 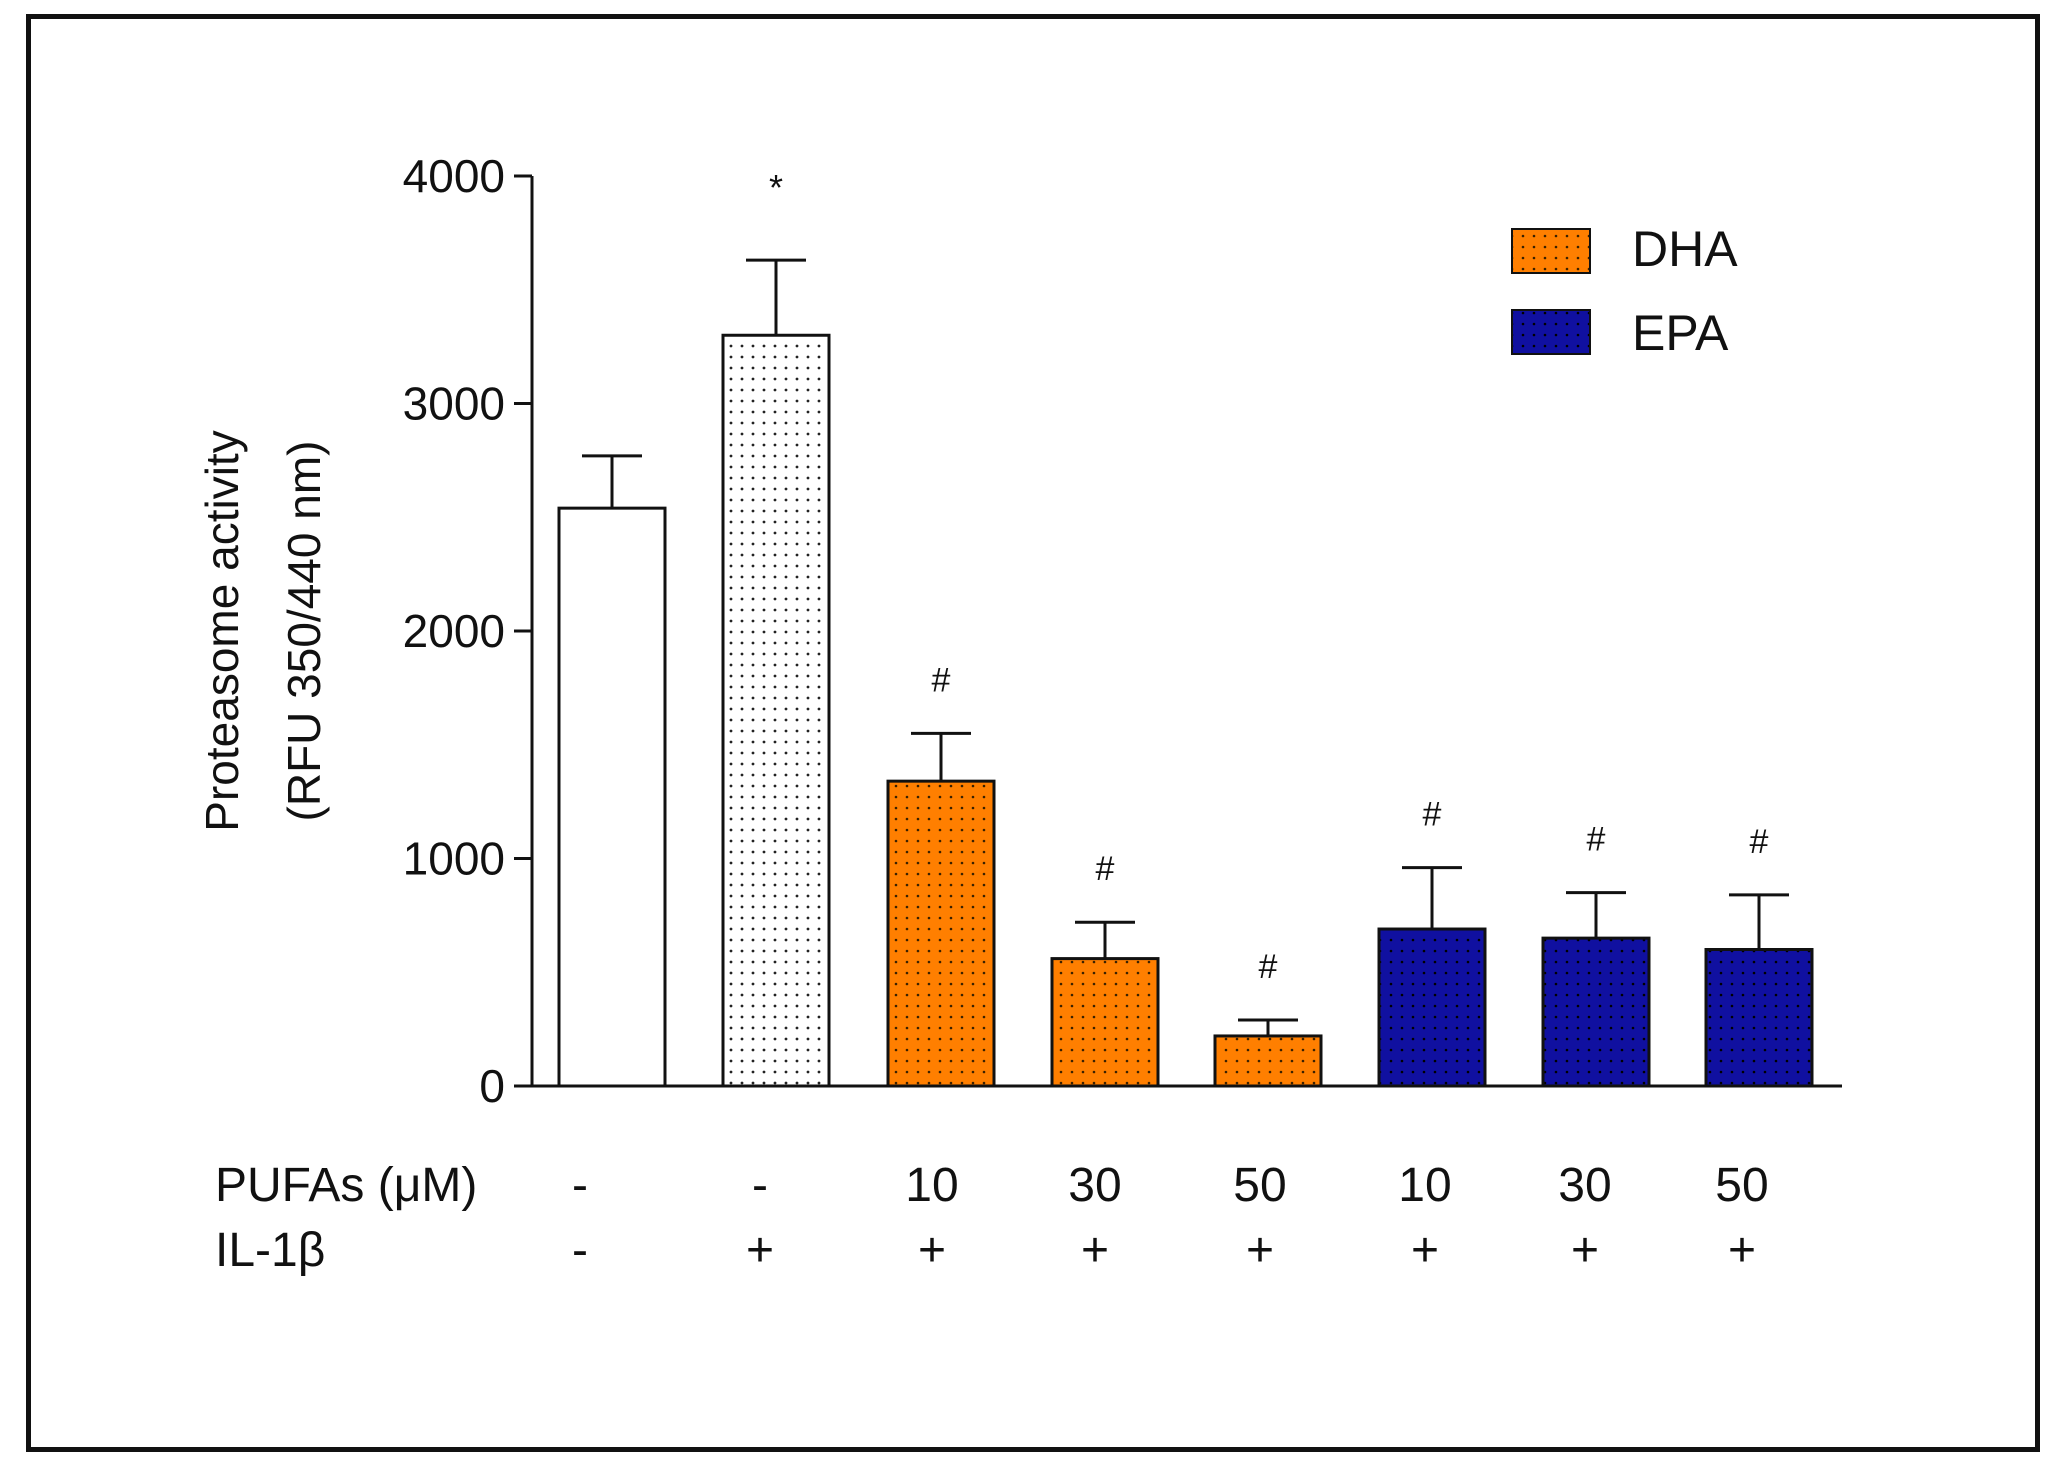 I want to click on y-tick-label: 1000, so click(x=454, y=859).